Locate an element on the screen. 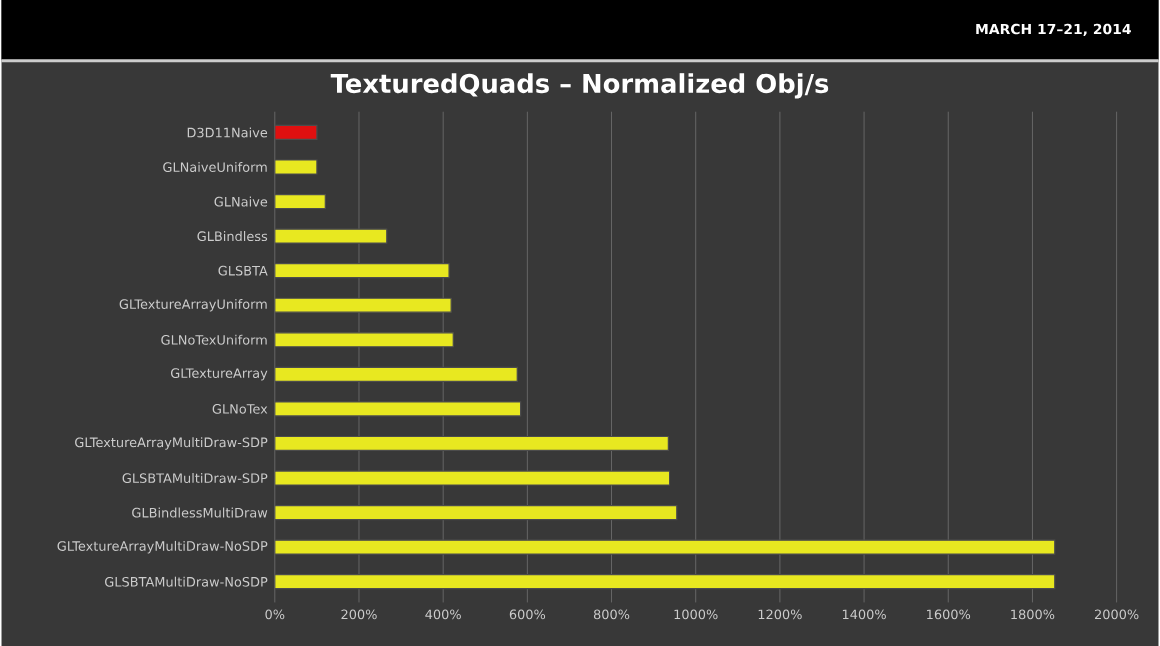  chart-title: TexturedQuads – Normalized Obj/s is located at coordinates (579, 86).